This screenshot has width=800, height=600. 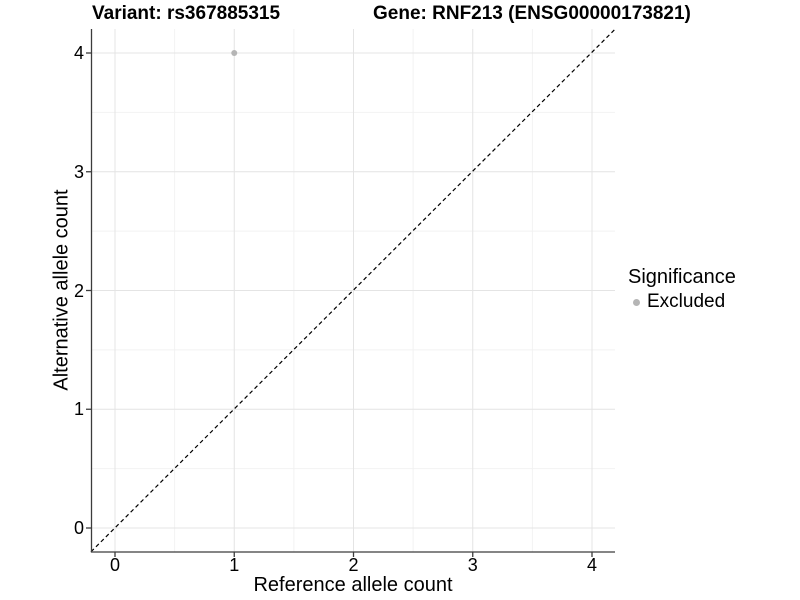 I want to click on legend-item-label: Excluded, so click(x=686, y=301).